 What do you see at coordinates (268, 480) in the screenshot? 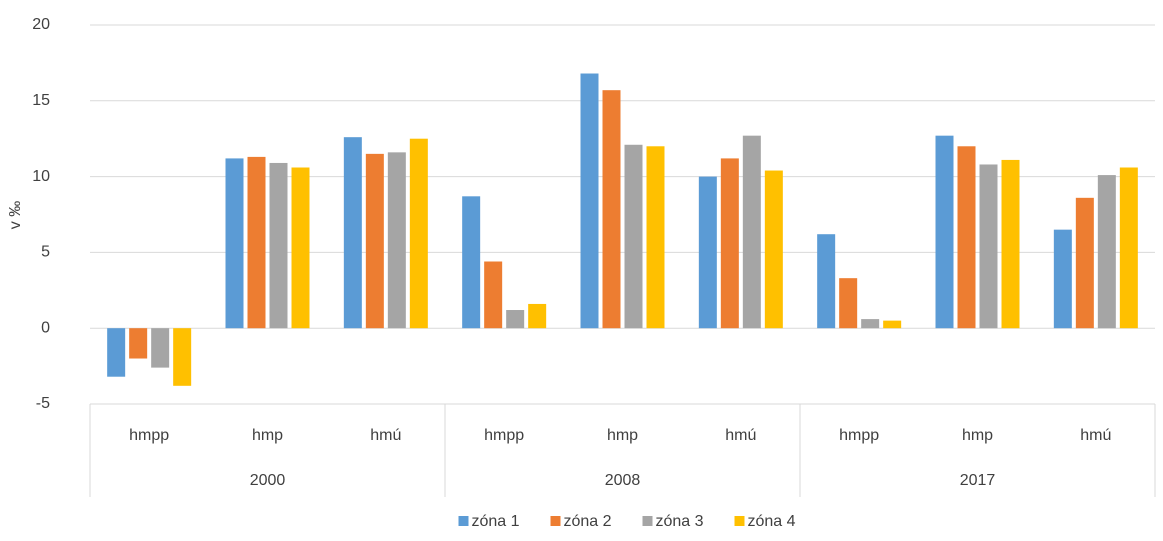
I see `group-label: 2000` at bounding box center [268, 480].